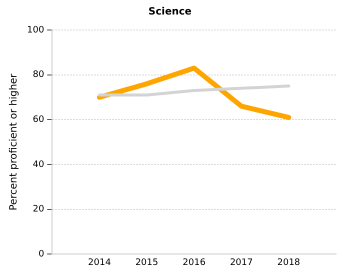  Describe the element at coordinates (170, 12) in the screenshot. I see `chart-title: Science` at that location.